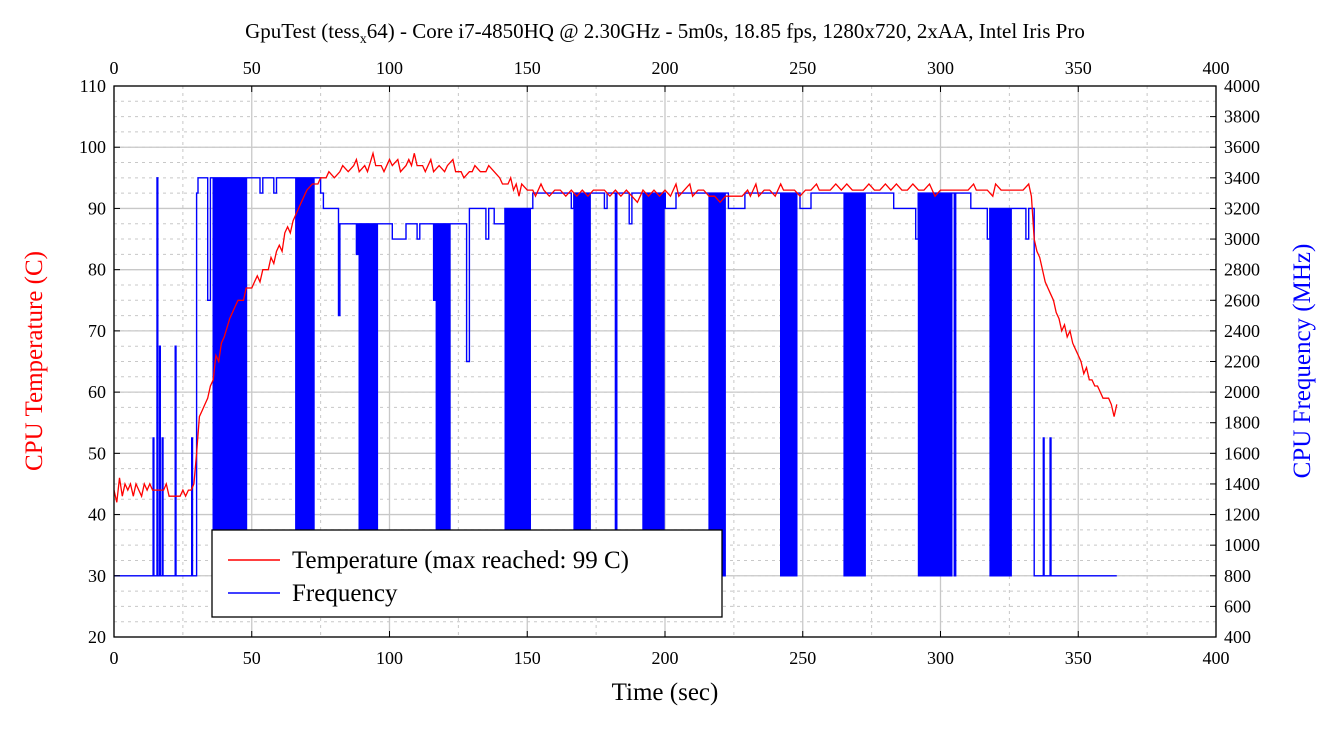 Image resolution: width=1340 pixels, height=735 pixels. I want to click on x-bottom-tick-label: 100, so click(389, 658).